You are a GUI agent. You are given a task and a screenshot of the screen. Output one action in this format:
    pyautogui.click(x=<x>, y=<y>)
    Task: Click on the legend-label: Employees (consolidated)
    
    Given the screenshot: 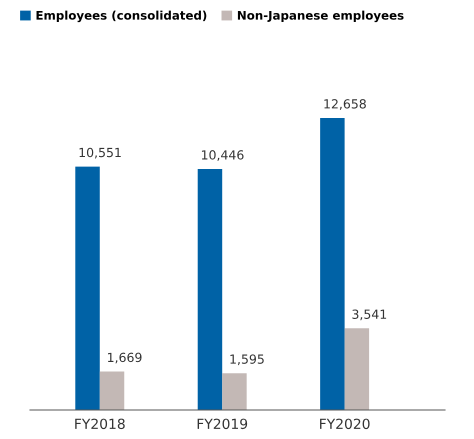 What is the action you would take?
    pyautogui.click(x=121, y=16)
    